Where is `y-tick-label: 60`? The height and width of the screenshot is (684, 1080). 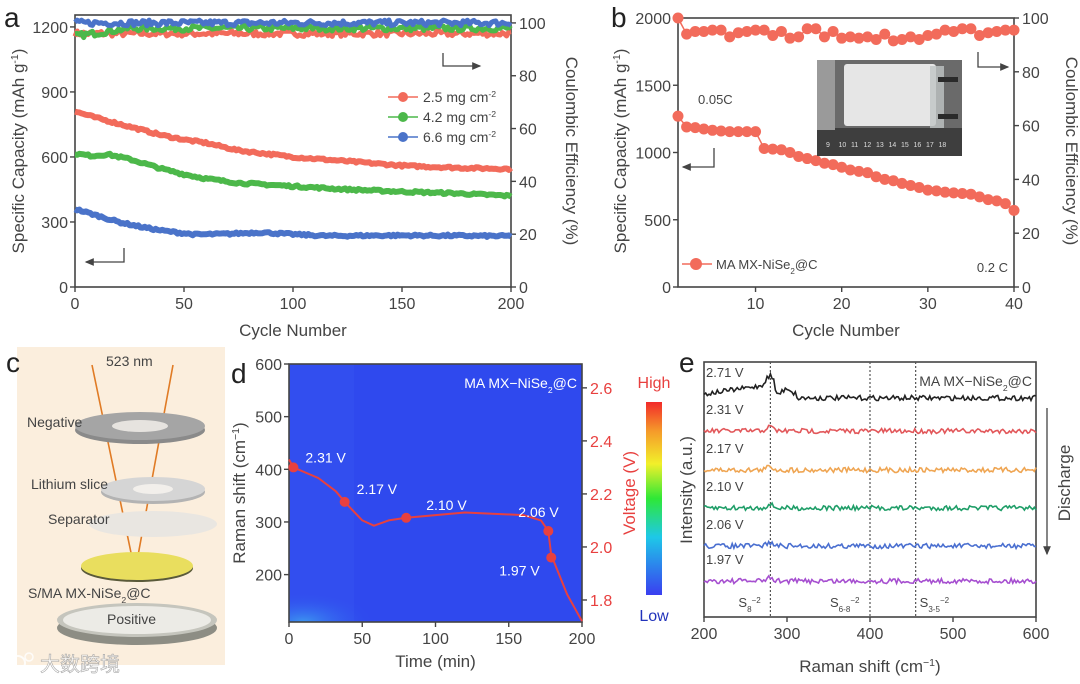
y-tick-label: 60 is located at coordinates (528, 130).